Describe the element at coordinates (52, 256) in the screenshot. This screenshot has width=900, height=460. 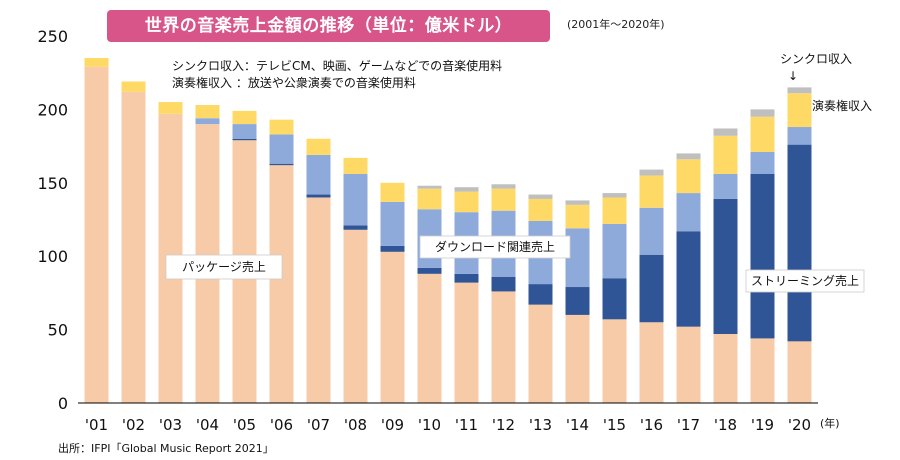
I see `y-tick-label: 100` at that location.